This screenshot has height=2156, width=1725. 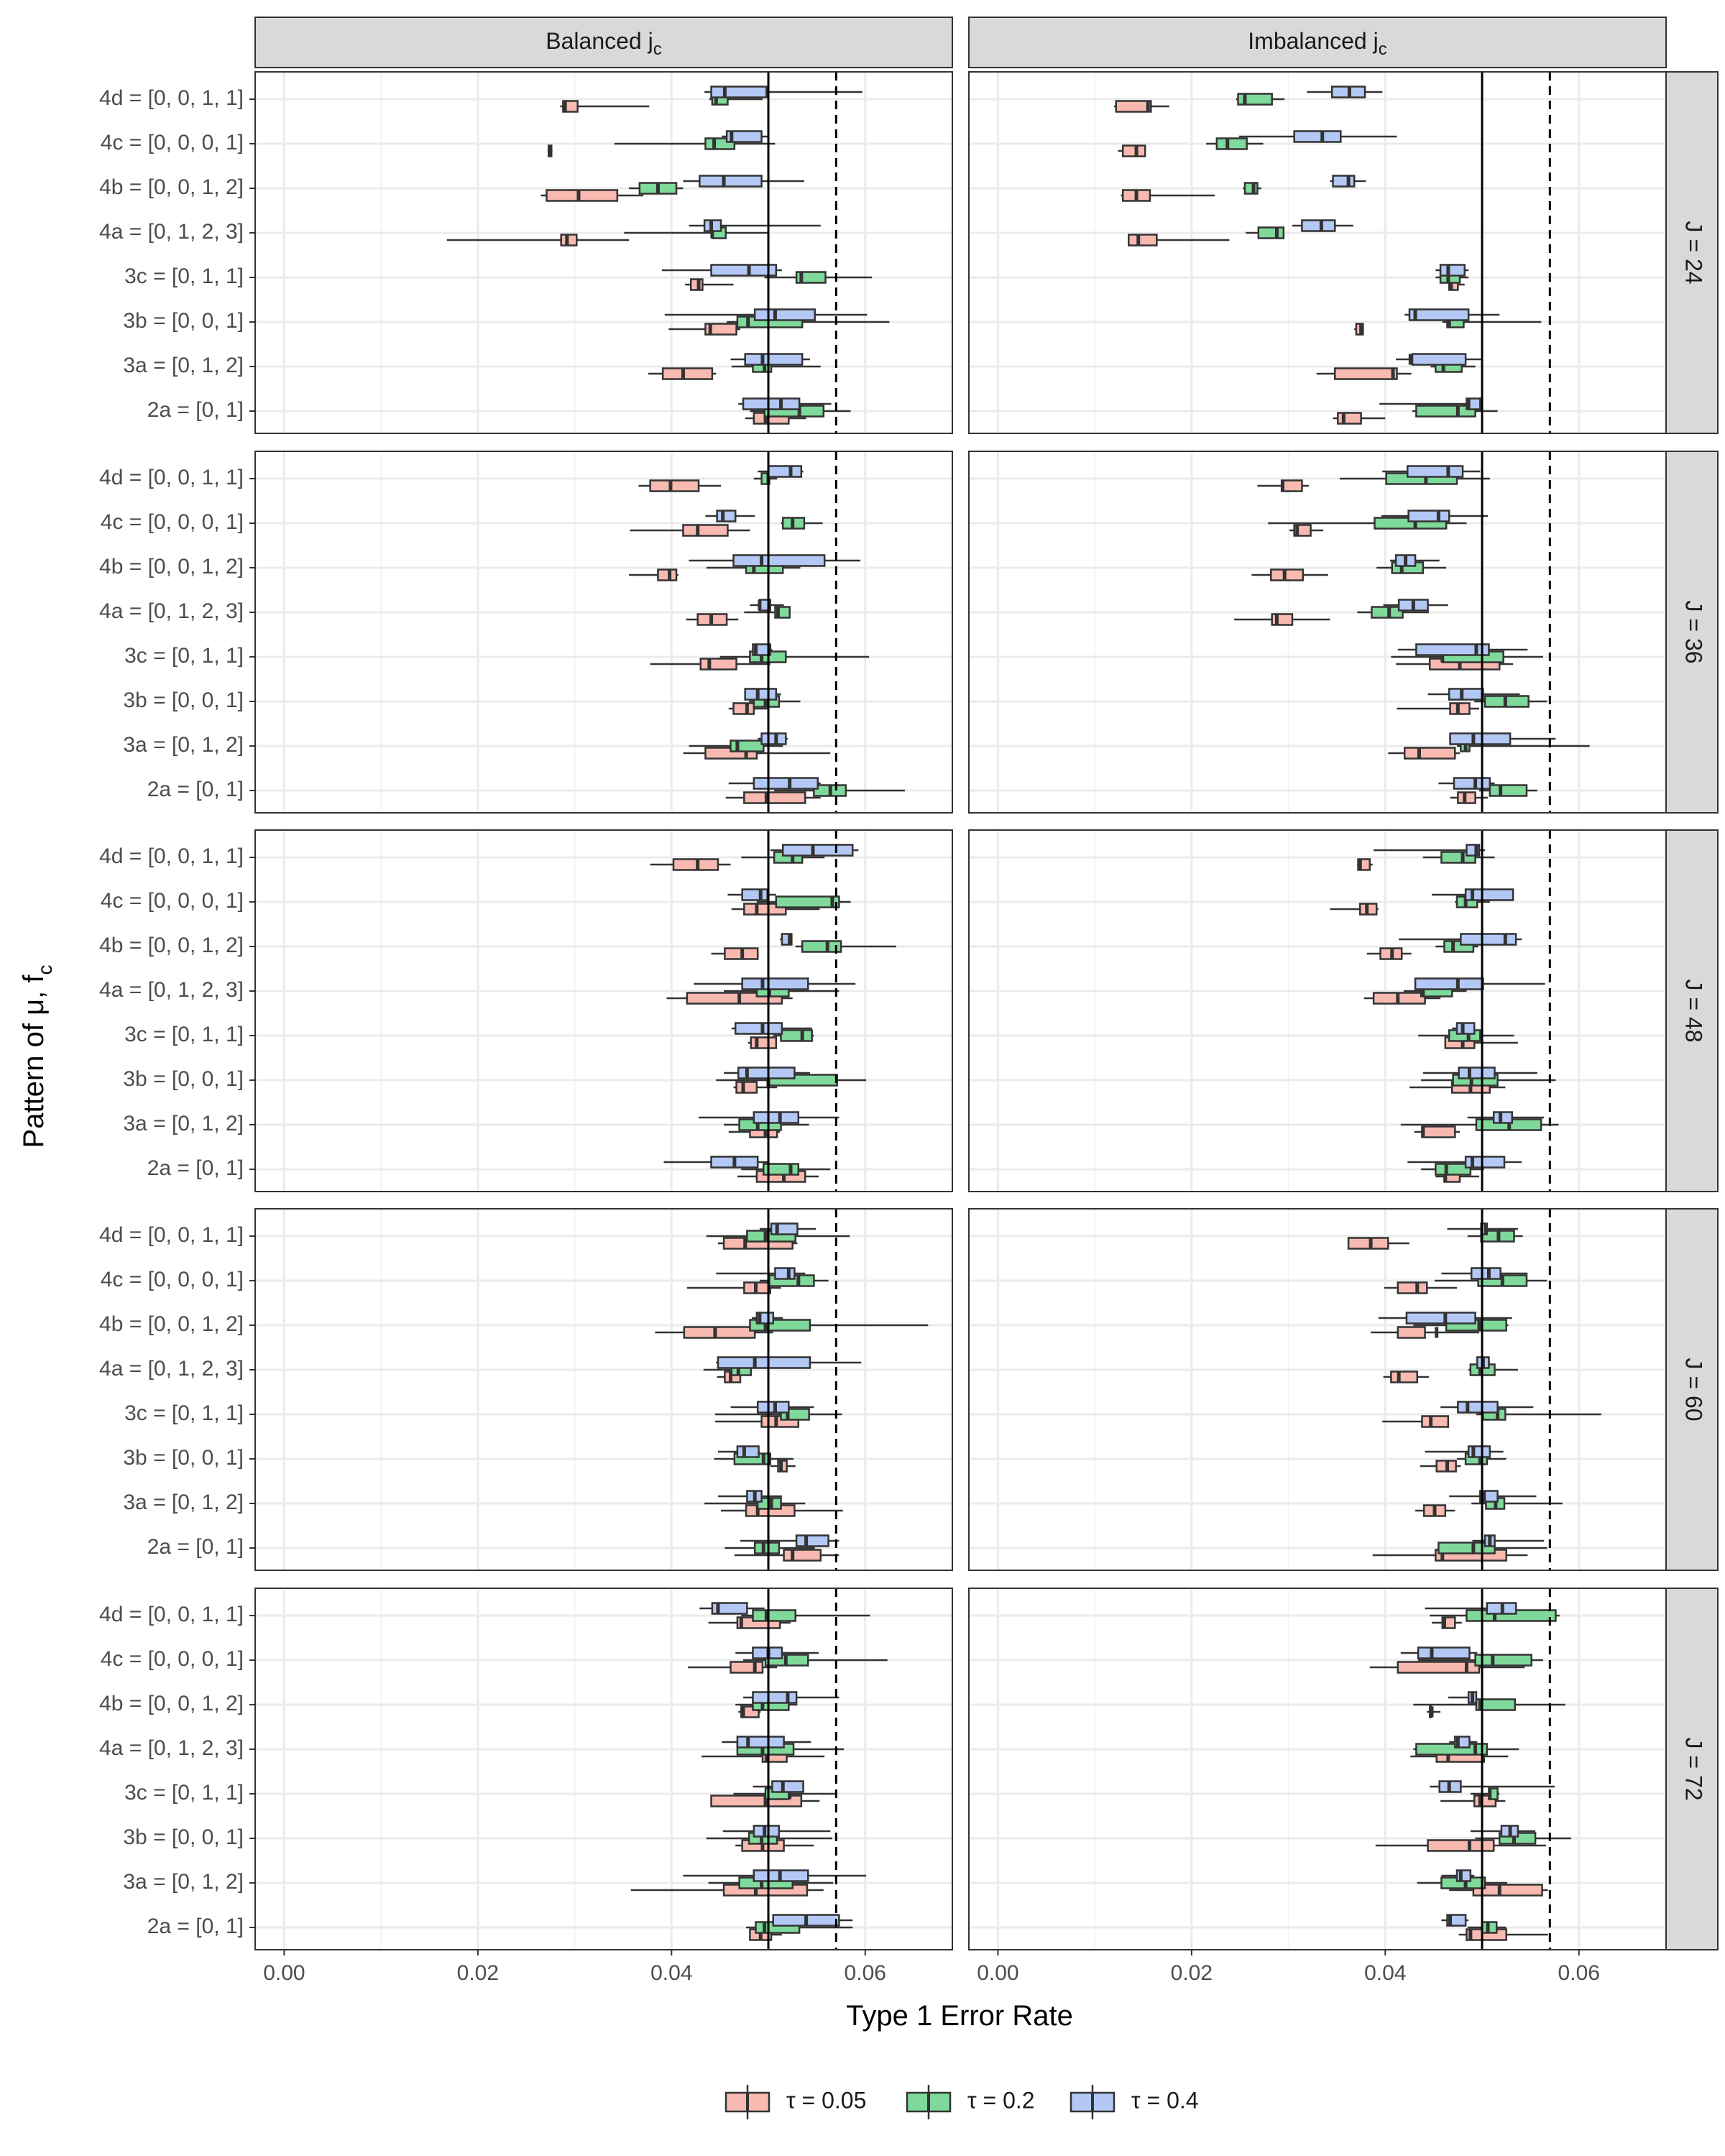 I want to click on x-tick-label: 0.06, so click(x=865, y=1973).